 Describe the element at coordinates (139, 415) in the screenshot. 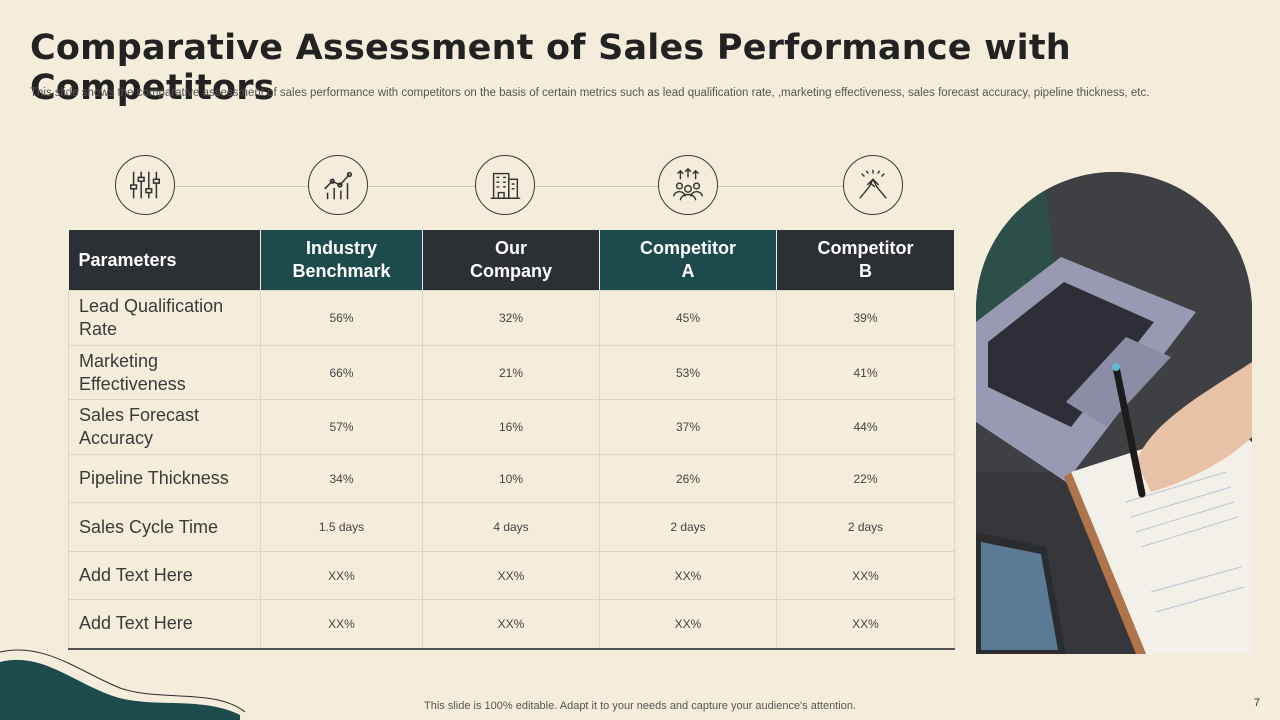

I see `param-line1: Sales Forecast` at that location.